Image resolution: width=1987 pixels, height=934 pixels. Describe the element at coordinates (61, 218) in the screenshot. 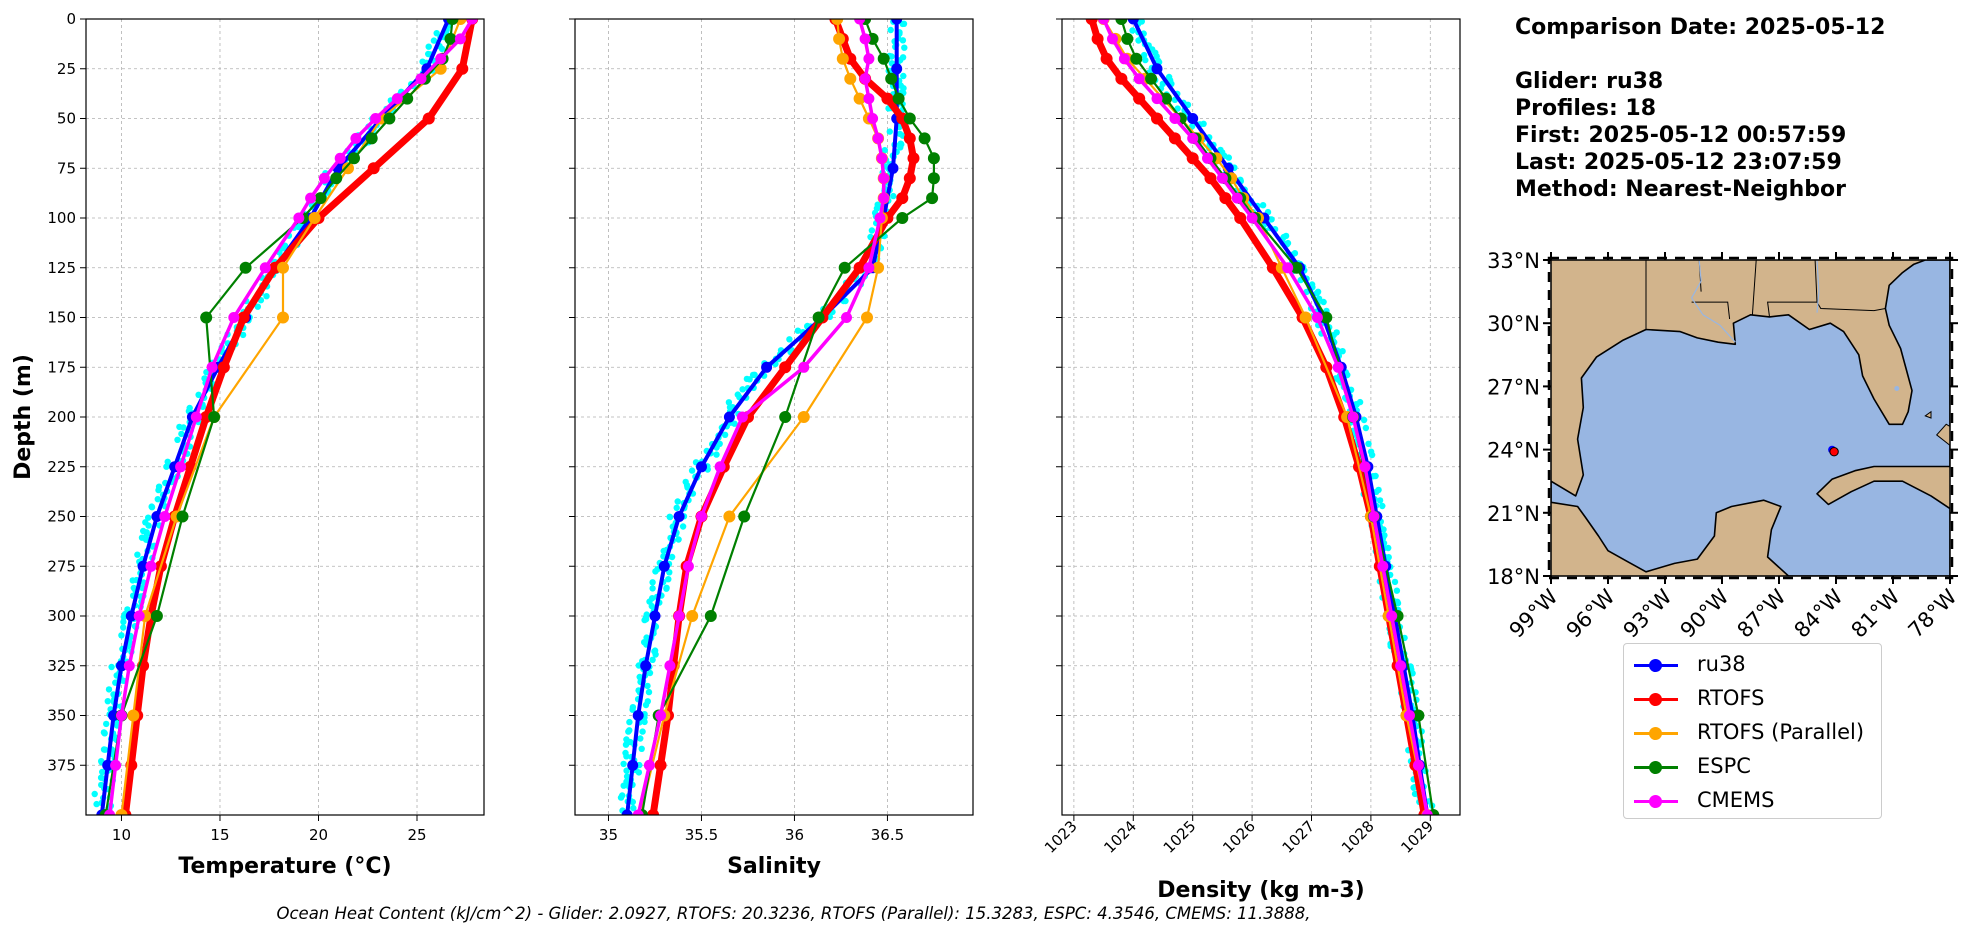

I see `y-tick-label: 100` at that location.